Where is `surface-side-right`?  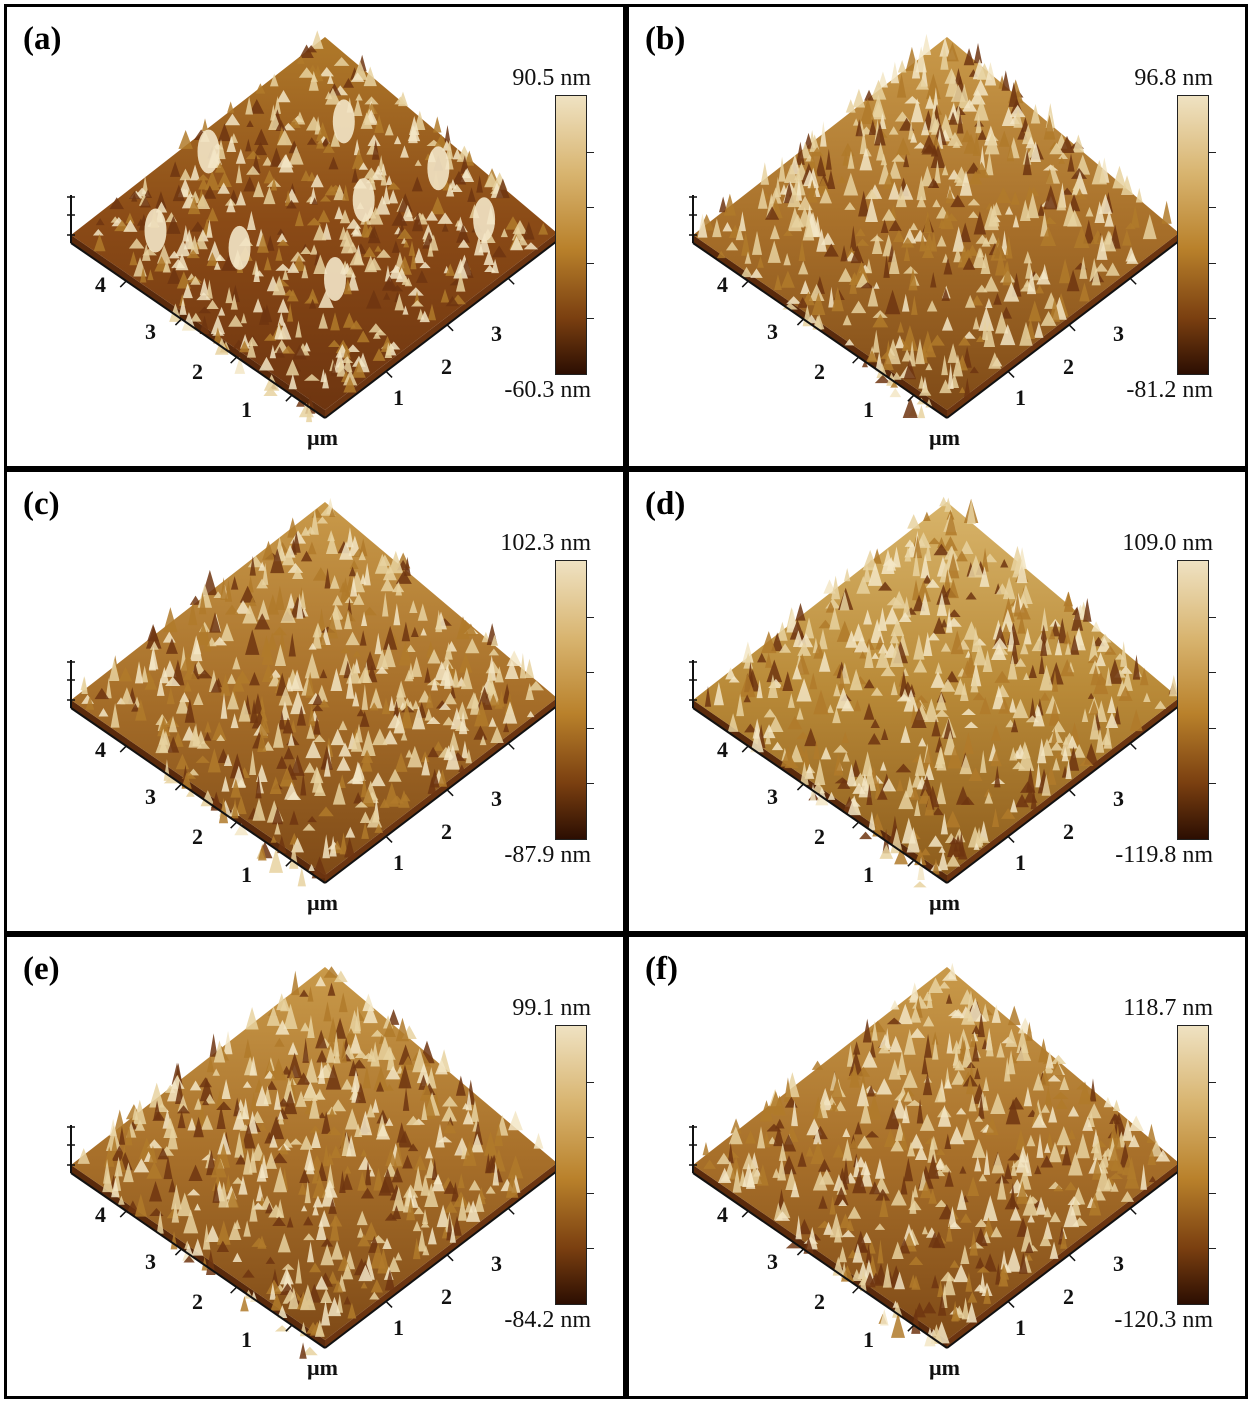 surface-side-right is located at coordinates (1063, 1255).